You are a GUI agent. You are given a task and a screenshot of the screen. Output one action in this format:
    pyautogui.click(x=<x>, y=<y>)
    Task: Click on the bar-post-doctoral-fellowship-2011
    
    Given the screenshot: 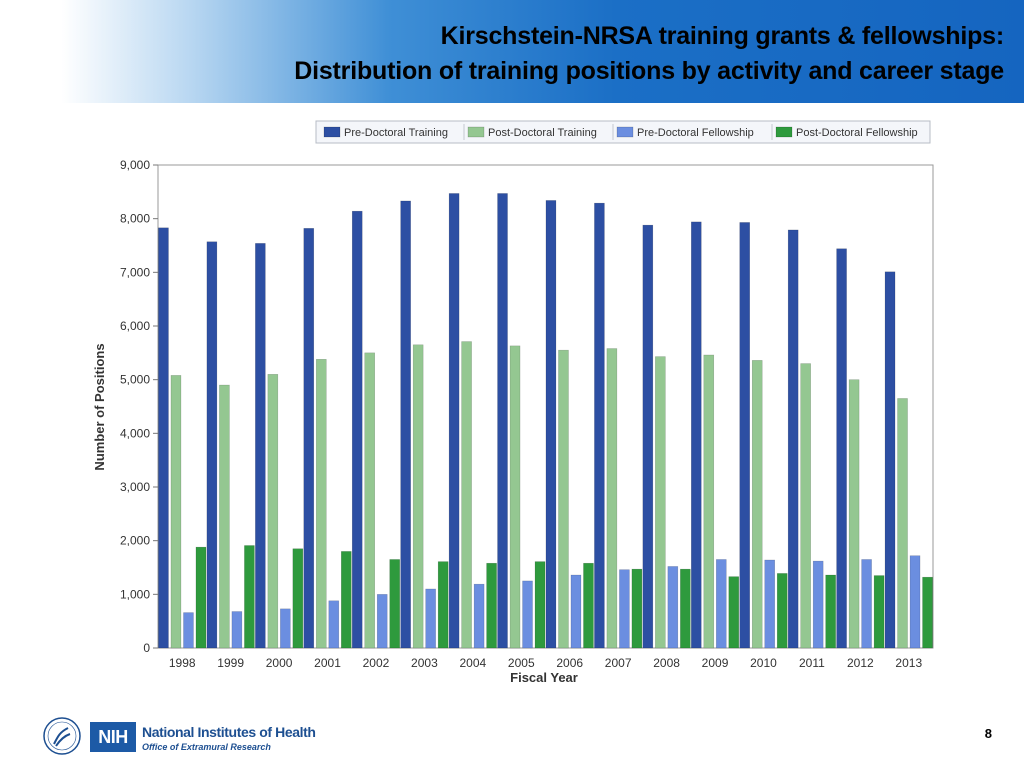 What is the action you would take?
    pyautogui.click(x=830, y=611)
    